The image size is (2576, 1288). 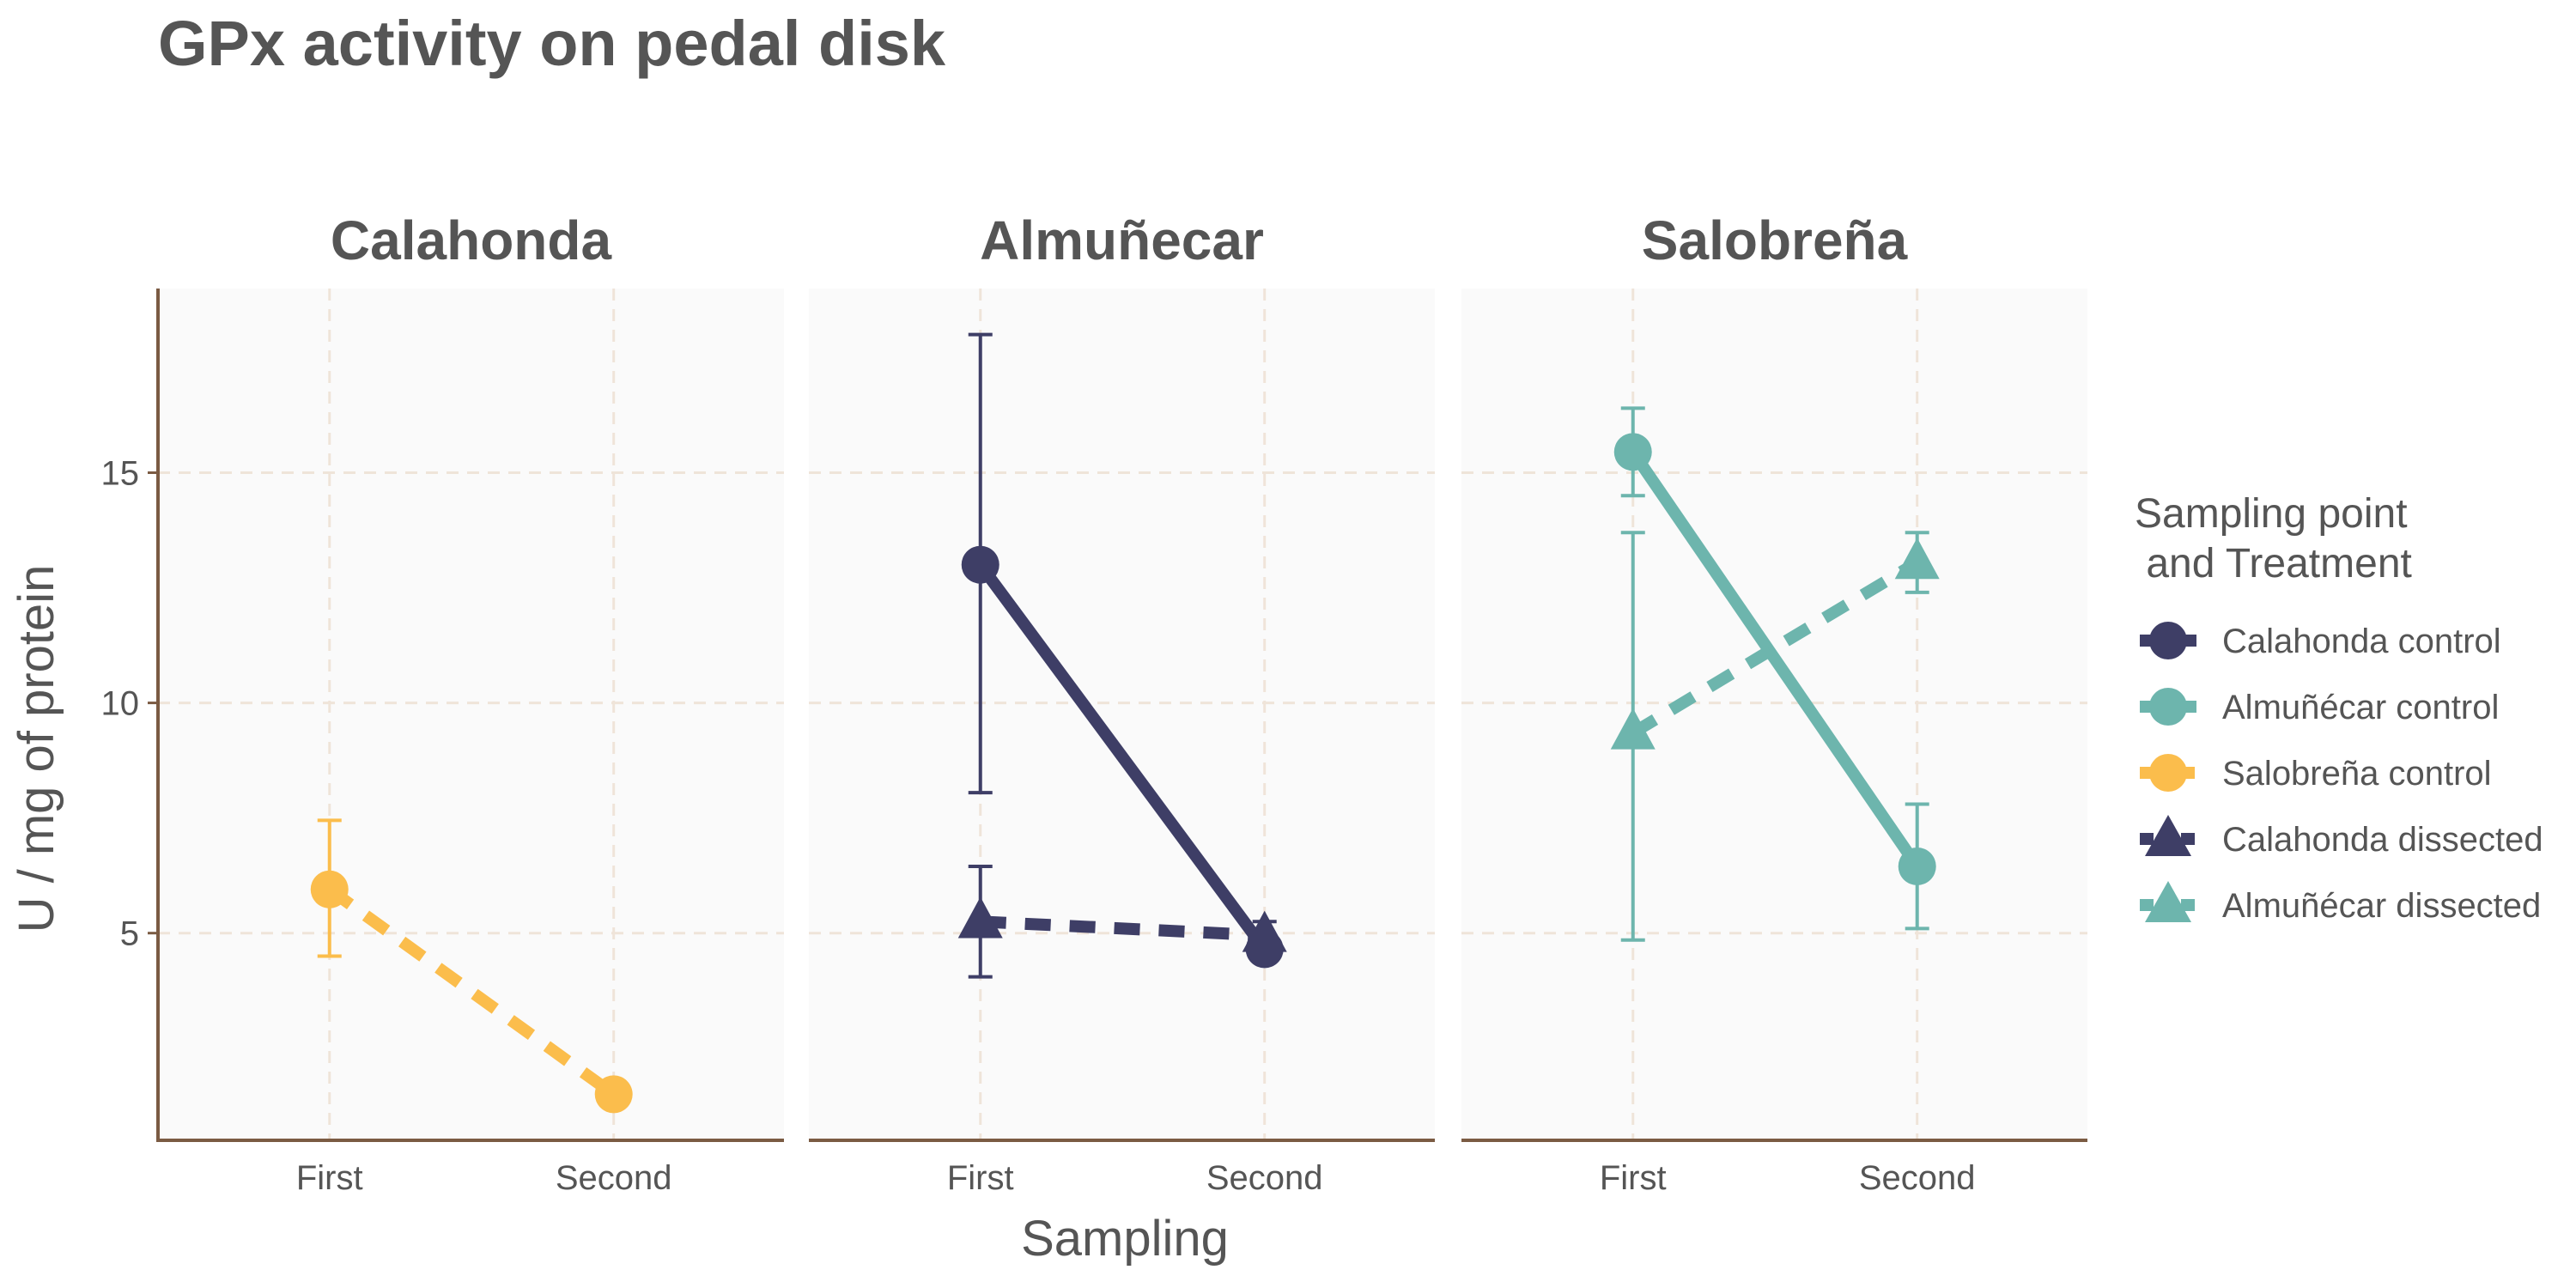 I want to click on series-almu-car-dissected, so click(x=1775, y=737).